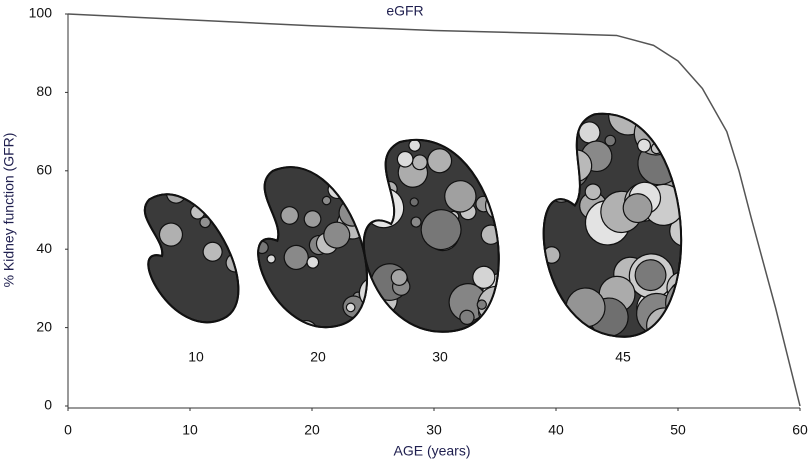  Describe the element at coordinates (404, 11) in the screenshot. I see `series-label: eGFR` at that location.